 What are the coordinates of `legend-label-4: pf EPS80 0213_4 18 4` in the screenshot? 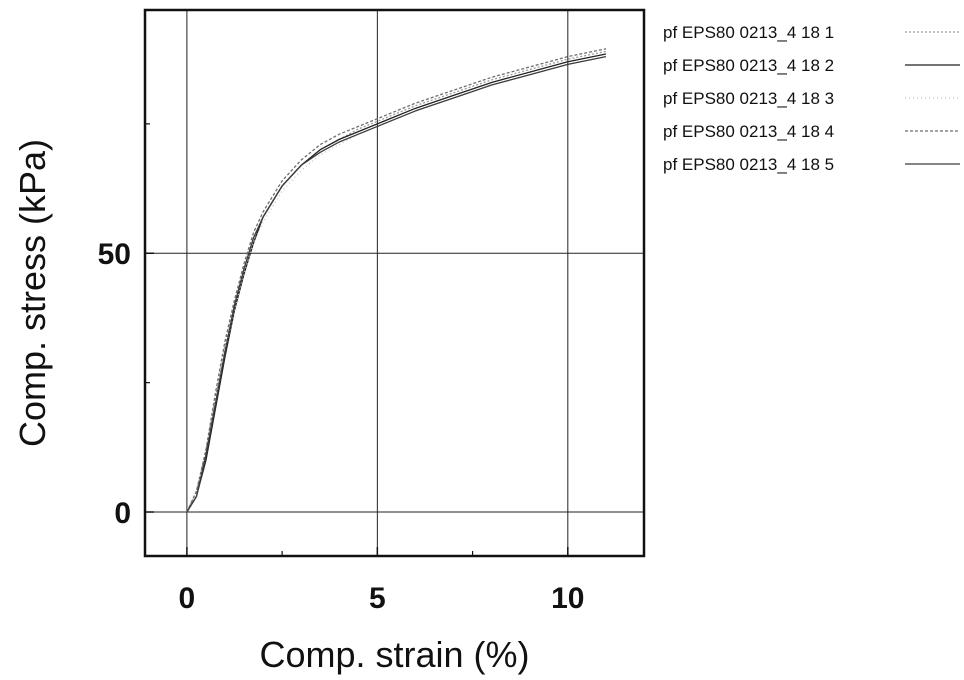 It's located at (748, 131).